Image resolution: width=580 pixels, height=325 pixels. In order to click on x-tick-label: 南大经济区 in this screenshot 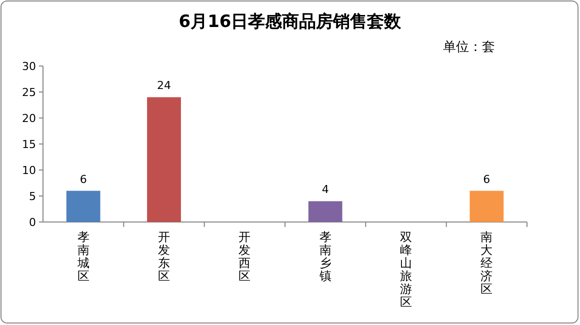, I will do `click(486, 263)`.